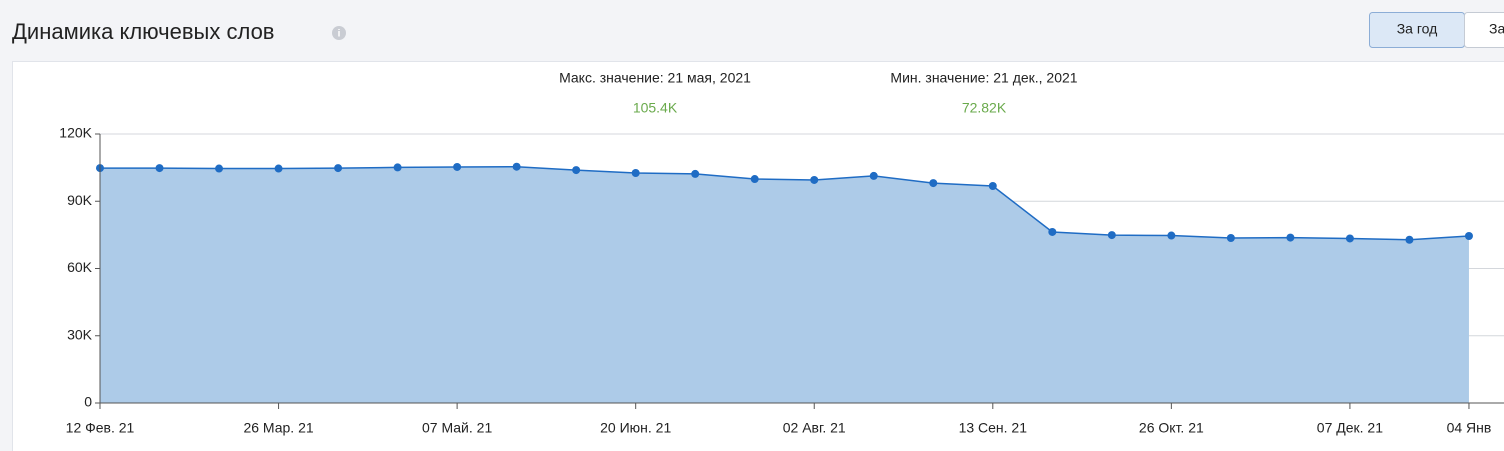  I want to click on x-tick-label: 13 Сен. 21, so click(993, 428).